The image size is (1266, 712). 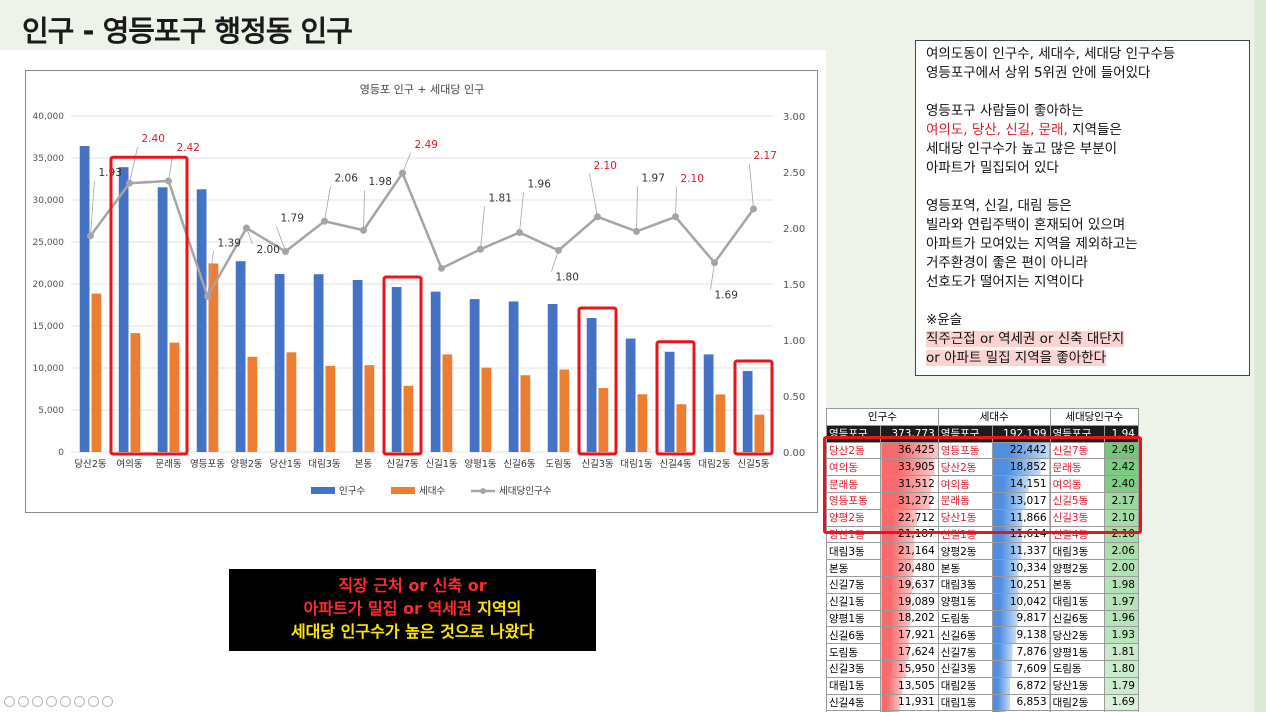 What do you see at coordinates (558, 464) in the screenshot?
I see `x-tick-label: 도림동` at bounding box center [558, 464].